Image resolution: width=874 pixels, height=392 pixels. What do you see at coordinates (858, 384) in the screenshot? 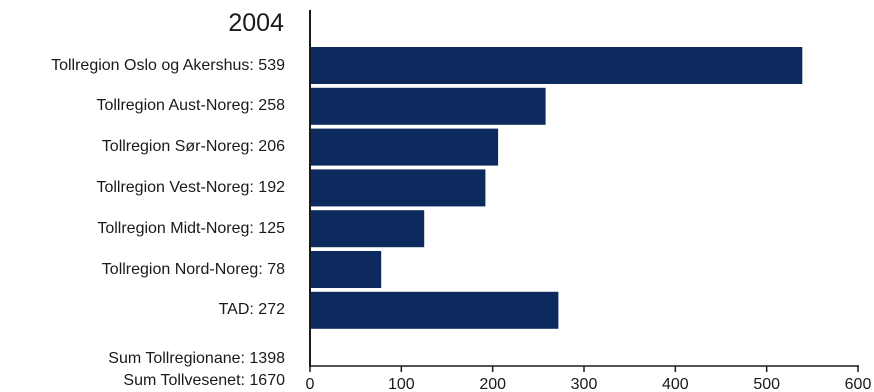
I see `x-tick-label-600: 600` at bounding box center [858, 384].